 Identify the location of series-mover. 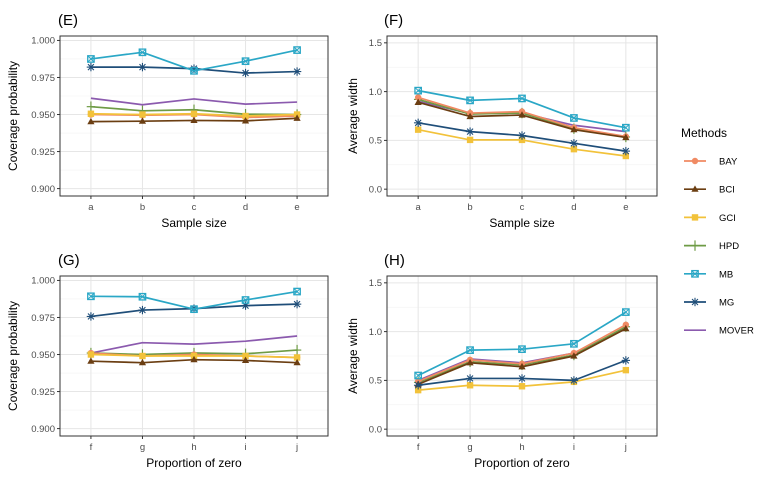
(194, 344).